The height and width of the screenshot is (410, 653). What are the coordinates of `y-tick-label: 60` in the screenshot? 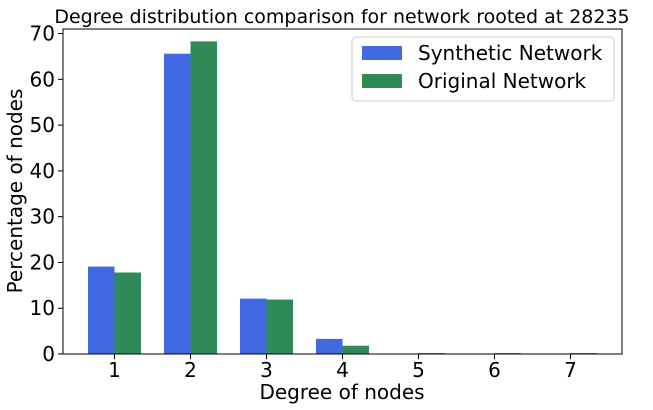 It's located at (42, 79).